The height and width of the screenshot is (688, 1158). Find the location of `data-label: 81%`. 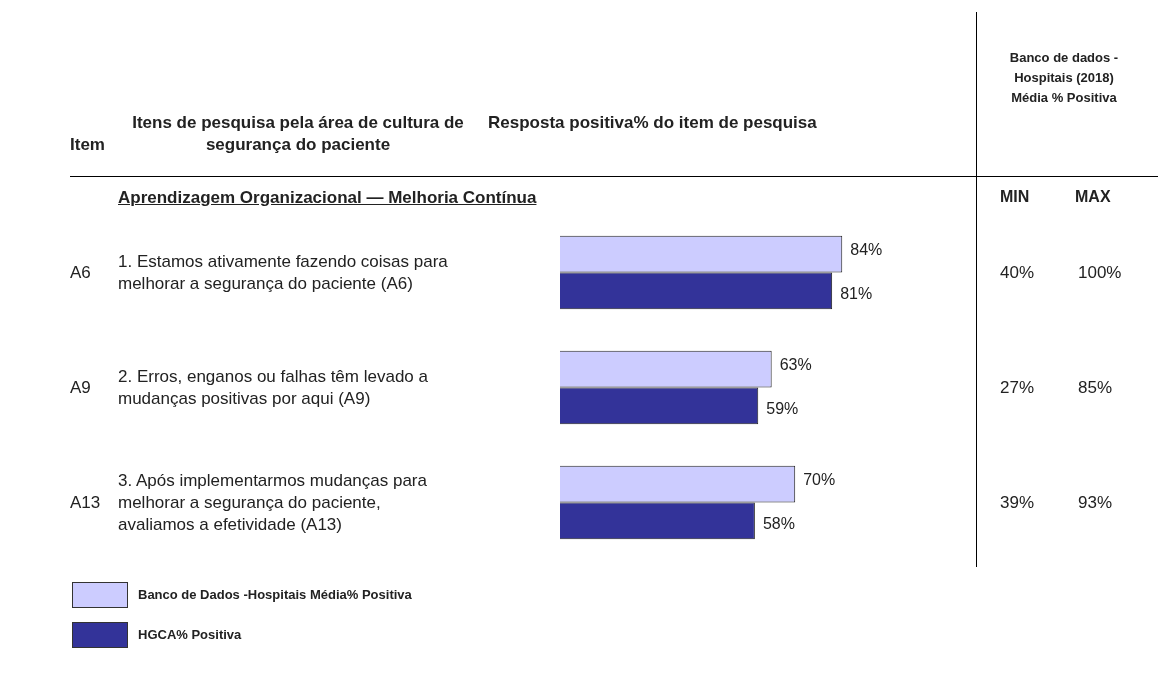

data-label: 81% is located at coordinates (856, 294).